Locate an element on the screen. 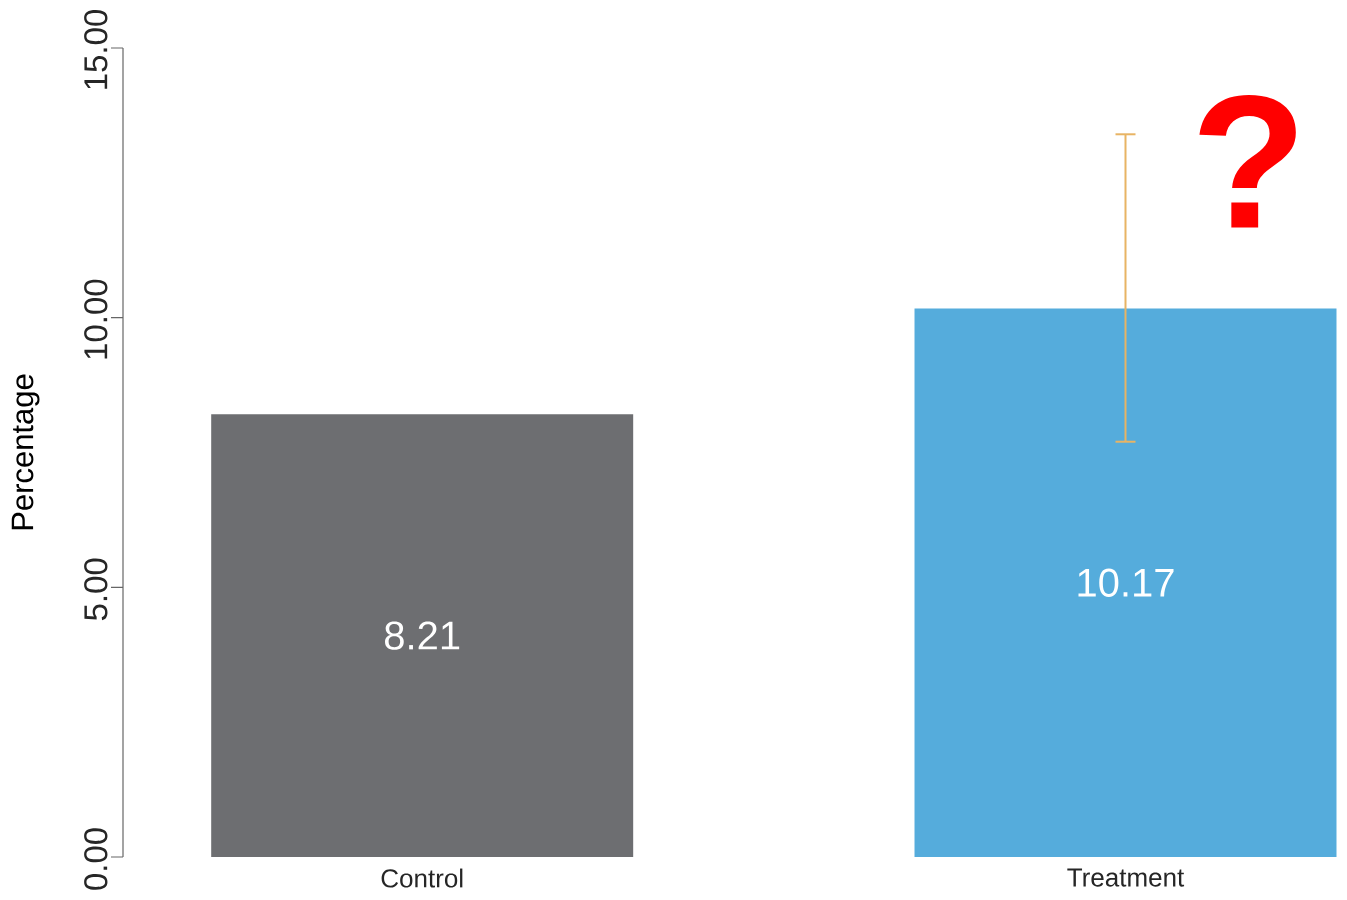  y-tick-label: 5.00 is located at coordinates (96, 589).